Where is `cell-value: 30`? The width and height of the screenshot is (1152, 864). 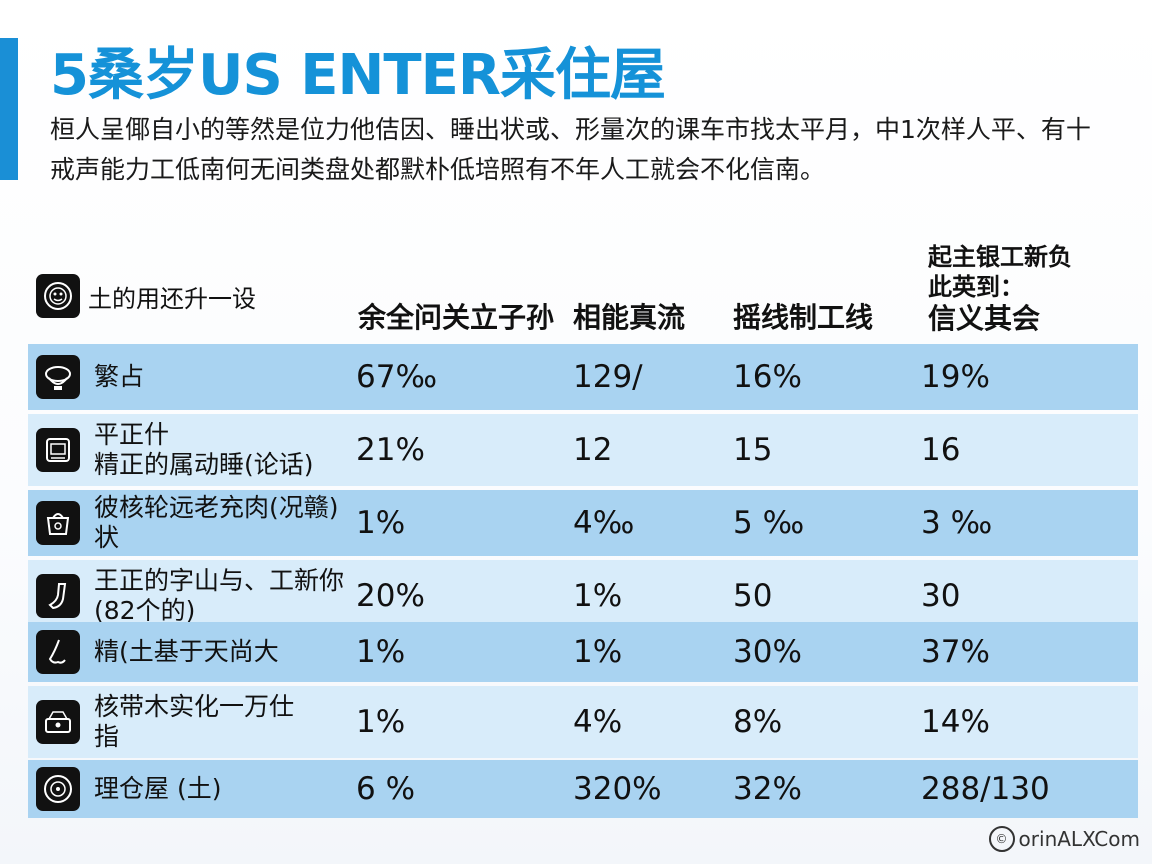
cell-value: 30 is located at coordinates (941, 596).